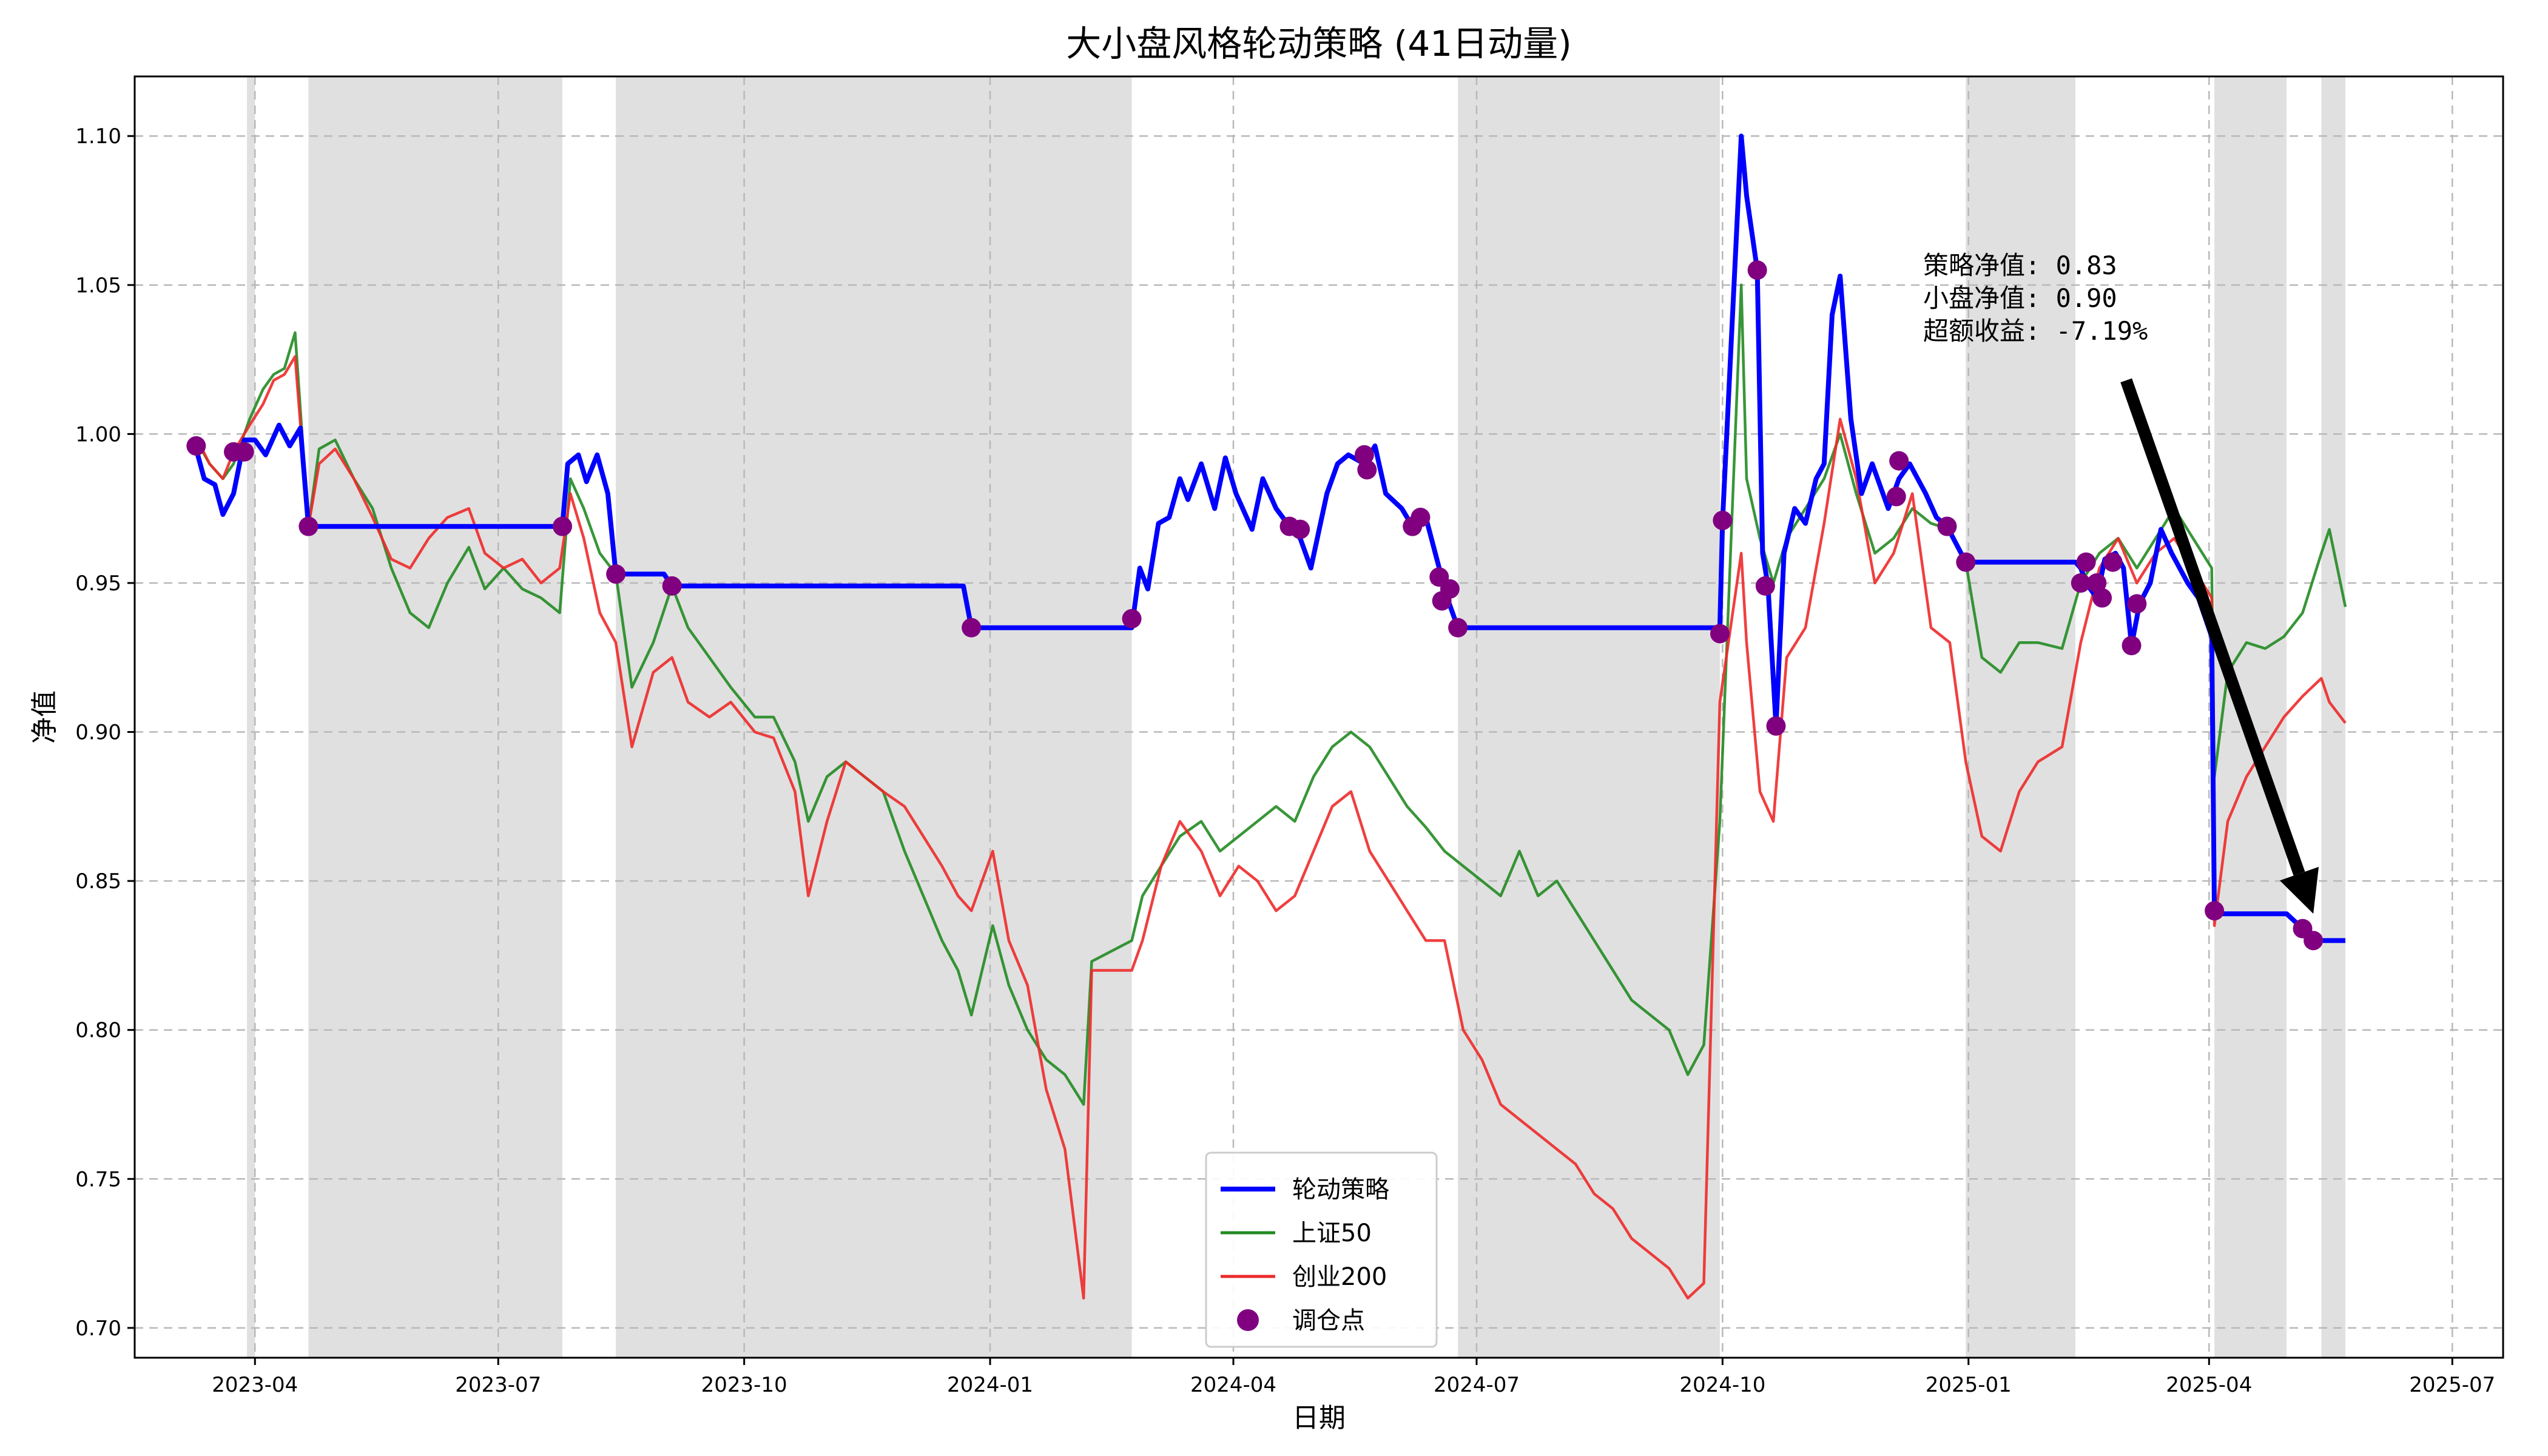 The width and height of the screenshot is (2548, 1456). Describe the element at coordinates (255, 1385) in the screenshot. I see `x-tick-label-0: 2023-04` at that location.